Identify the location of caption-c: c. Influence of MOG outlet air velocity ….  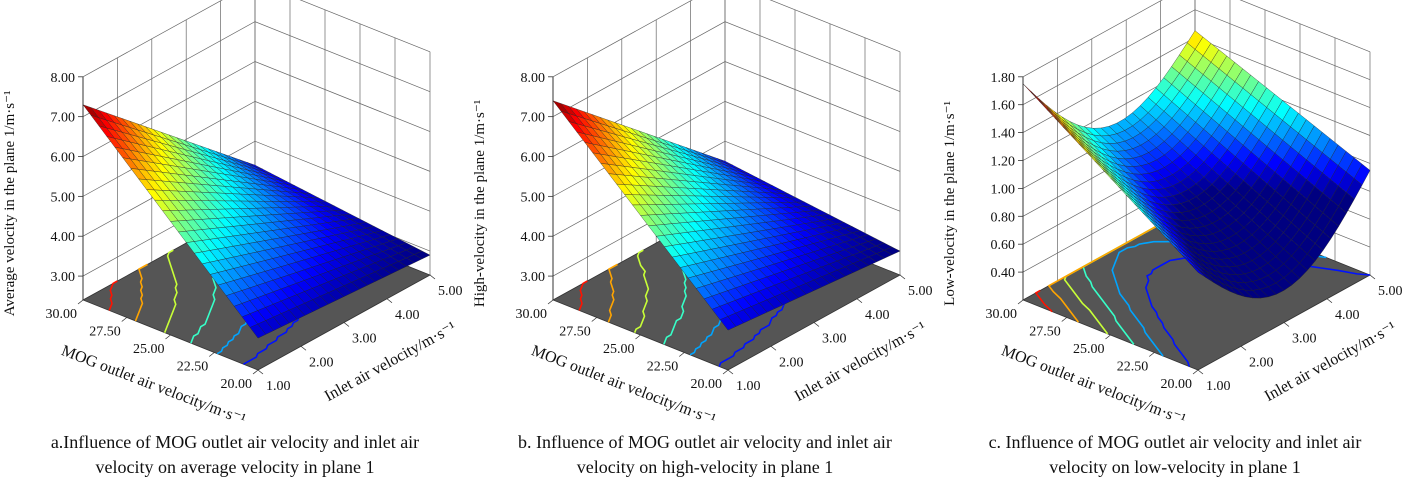
(1175, 455).